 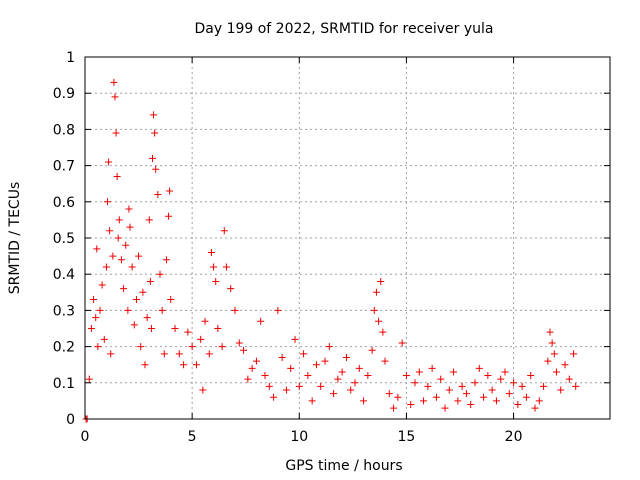 I want to click on y-tick-label: 0.8, so click(x=64, y=130).